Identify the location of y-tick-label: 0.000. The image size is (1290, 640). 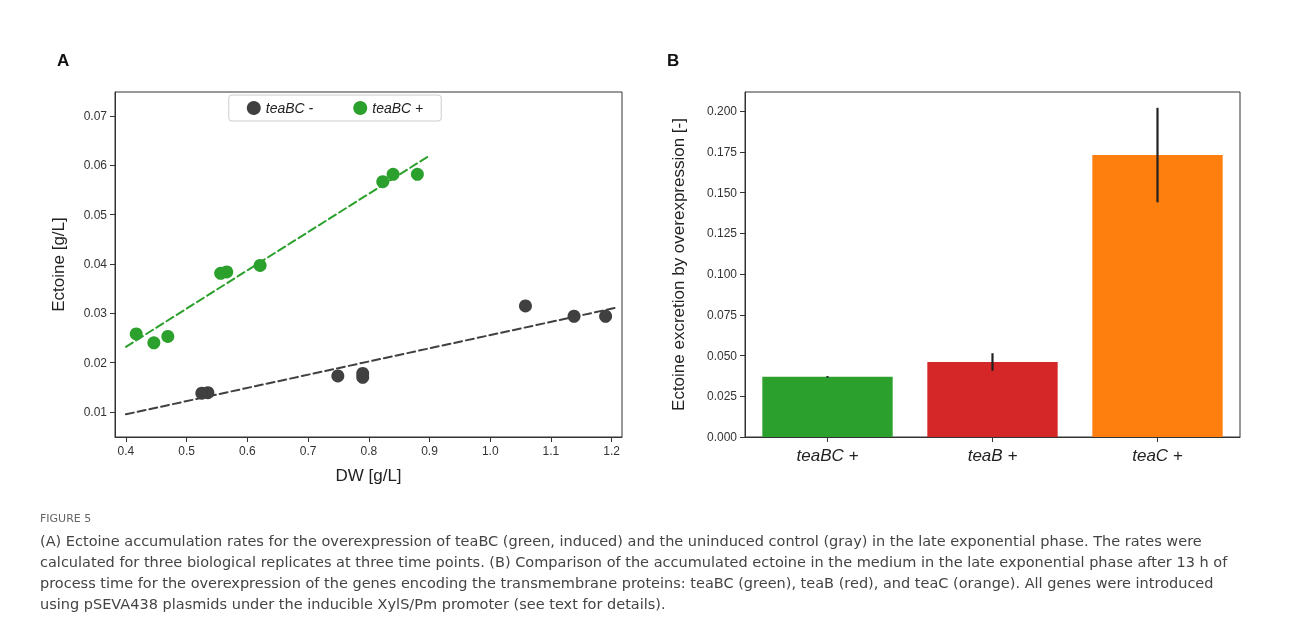
(722, 437).